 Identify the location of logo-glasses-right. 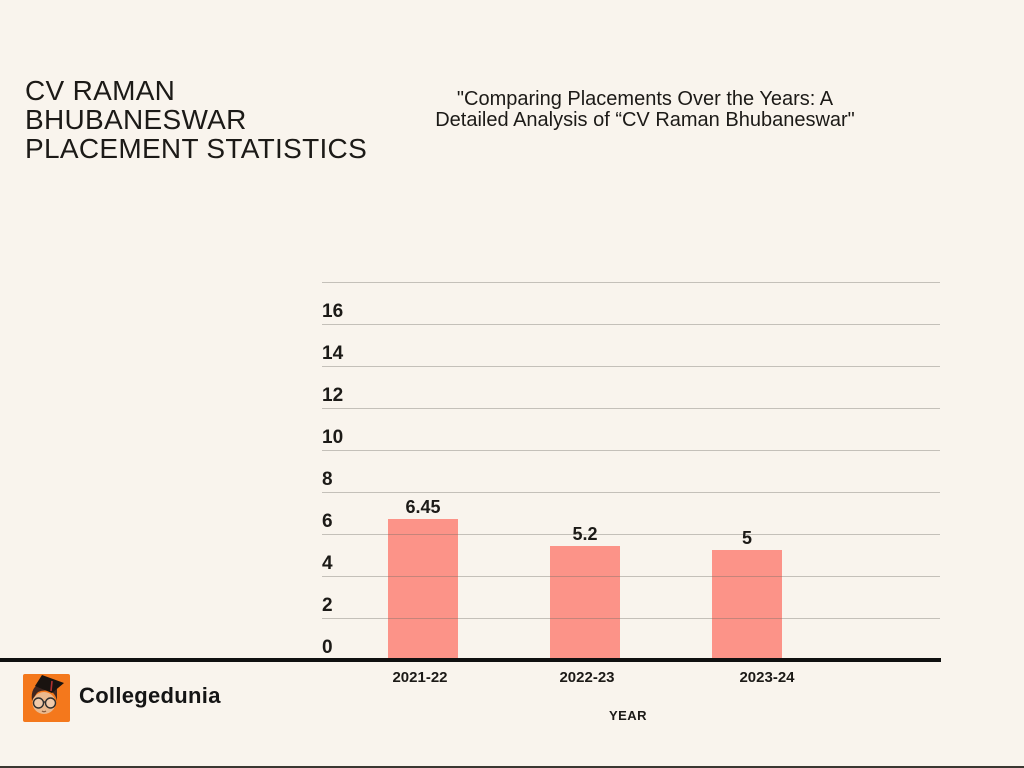
(50, 703).